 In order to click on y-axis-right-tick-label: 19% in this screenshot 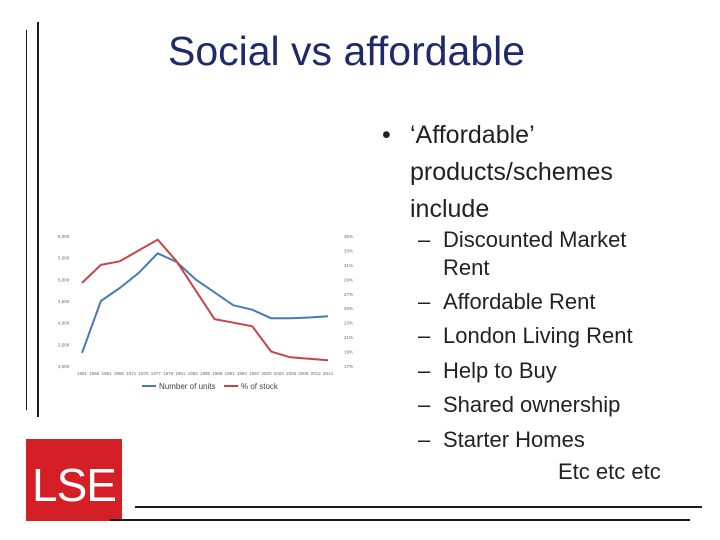, I will do `click(348, 352)`.